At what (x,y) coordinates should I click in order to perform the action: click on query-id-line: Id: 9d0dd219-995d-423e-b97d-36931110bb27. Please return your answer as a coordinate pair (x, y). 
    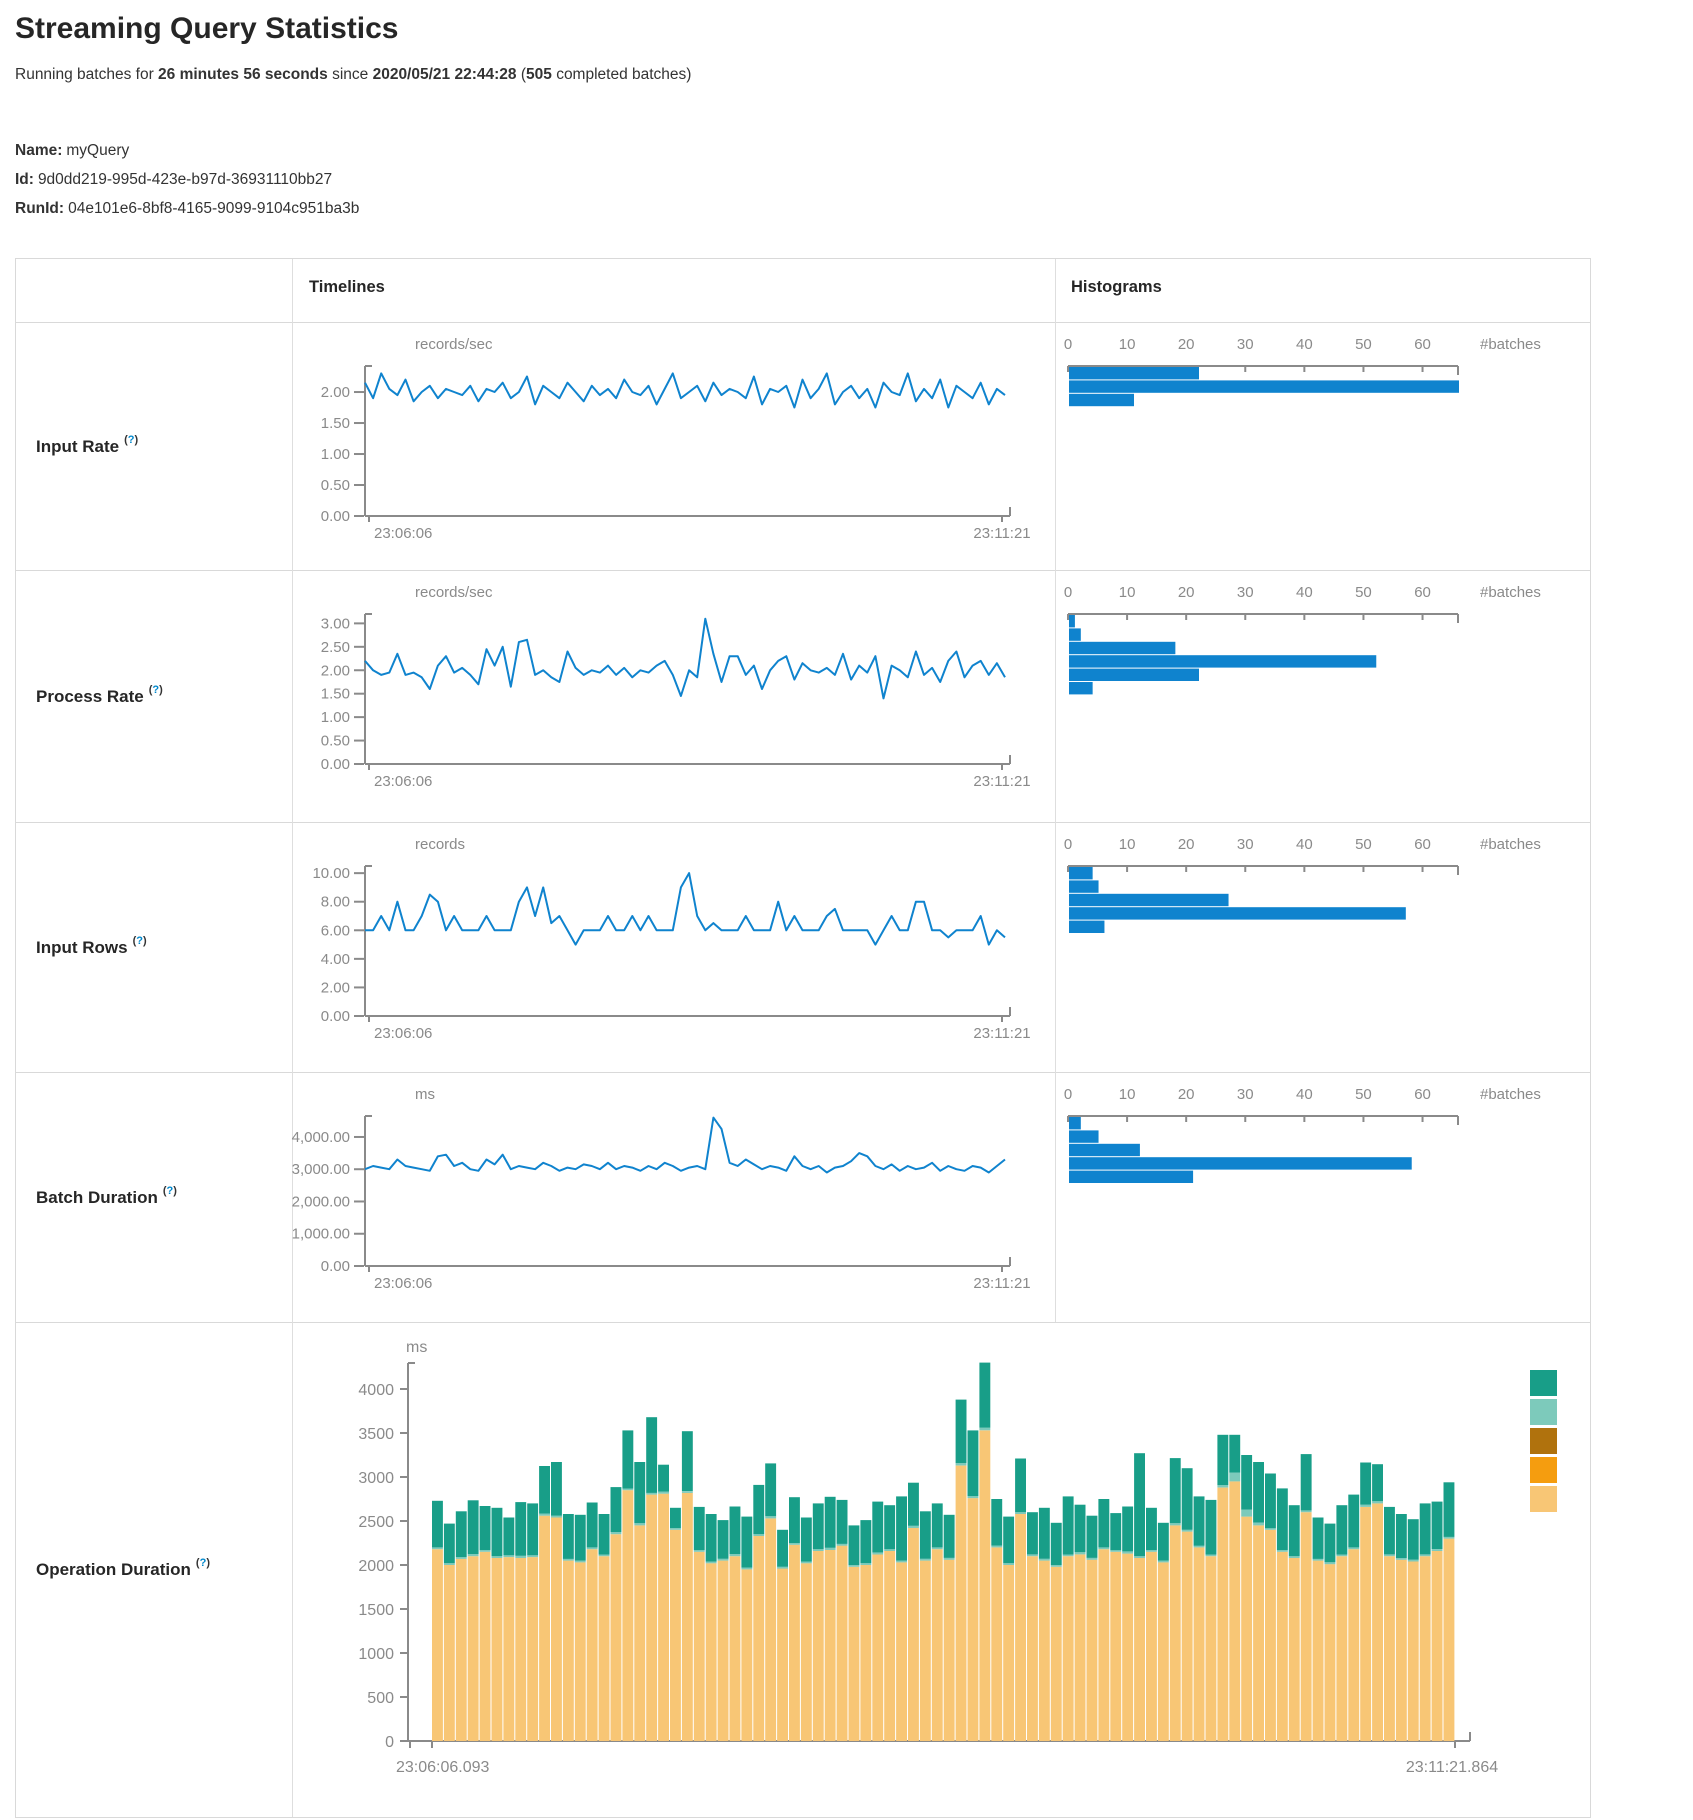
    Looking at the image, I should click on (187, 179).